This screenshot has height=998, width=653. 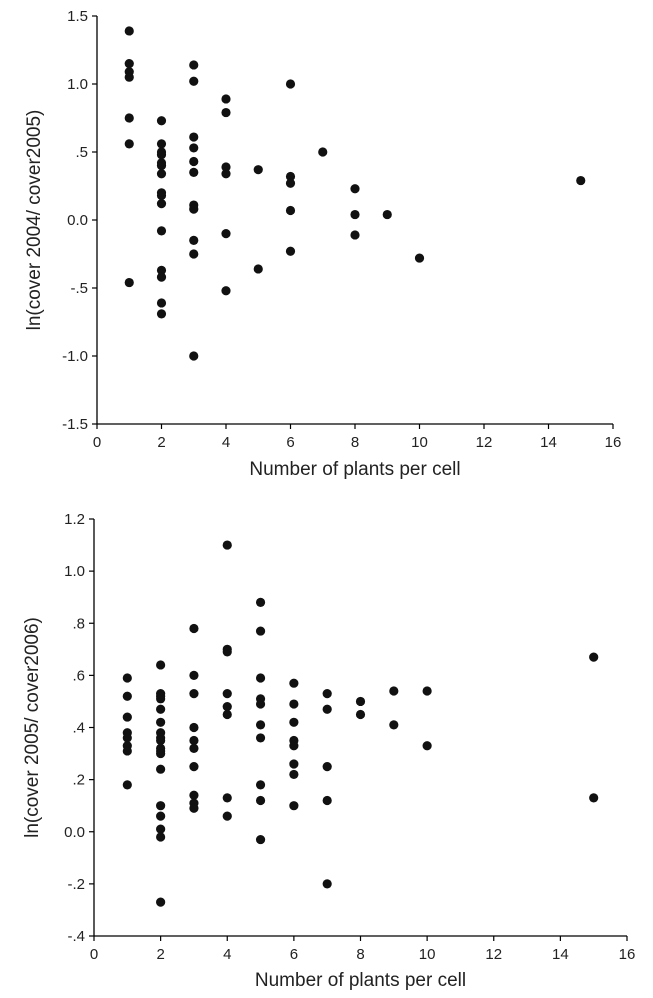 I want to click on x-tick-label: 2, so click(x=160, y=954).